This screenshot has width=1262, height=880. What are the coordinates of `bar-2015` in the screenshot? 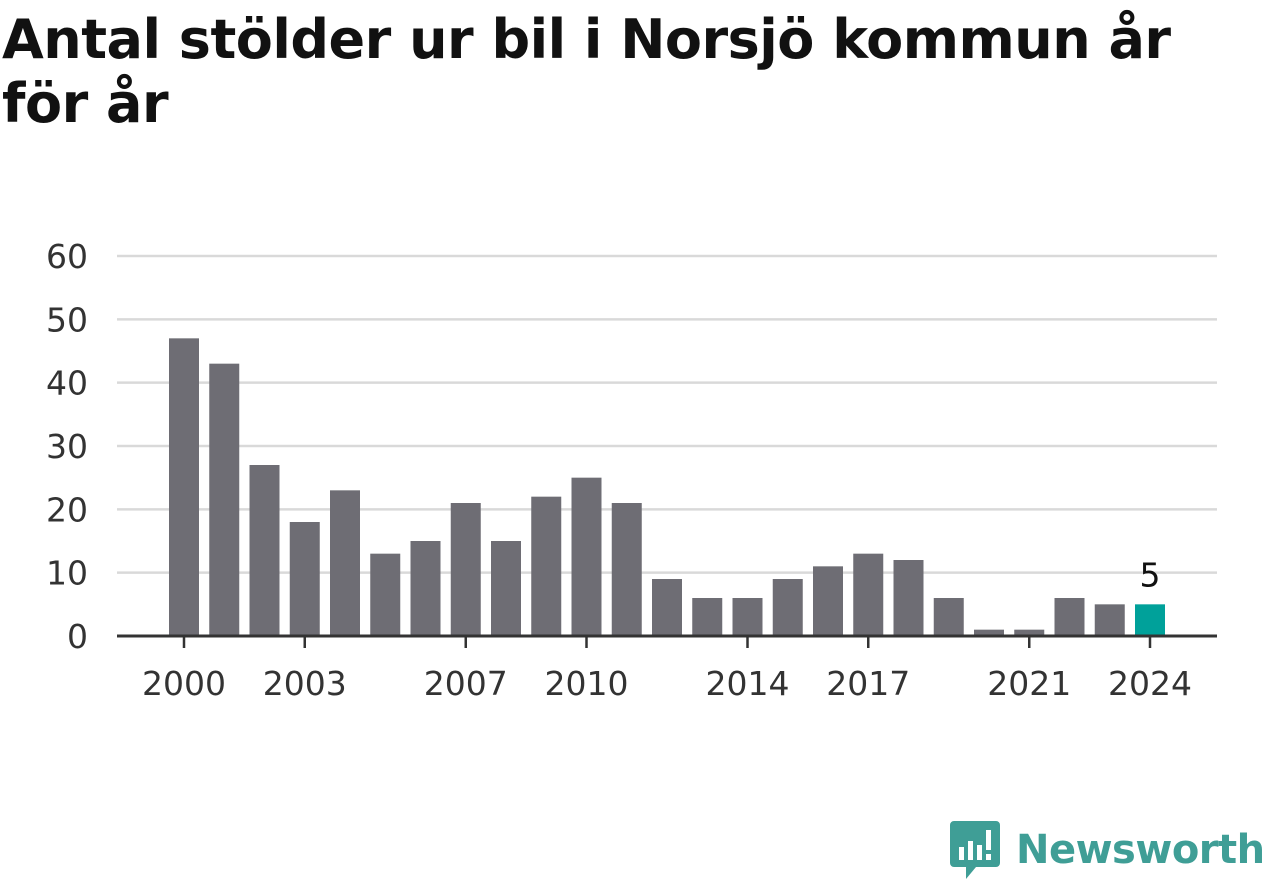 It's located at (787, 607).